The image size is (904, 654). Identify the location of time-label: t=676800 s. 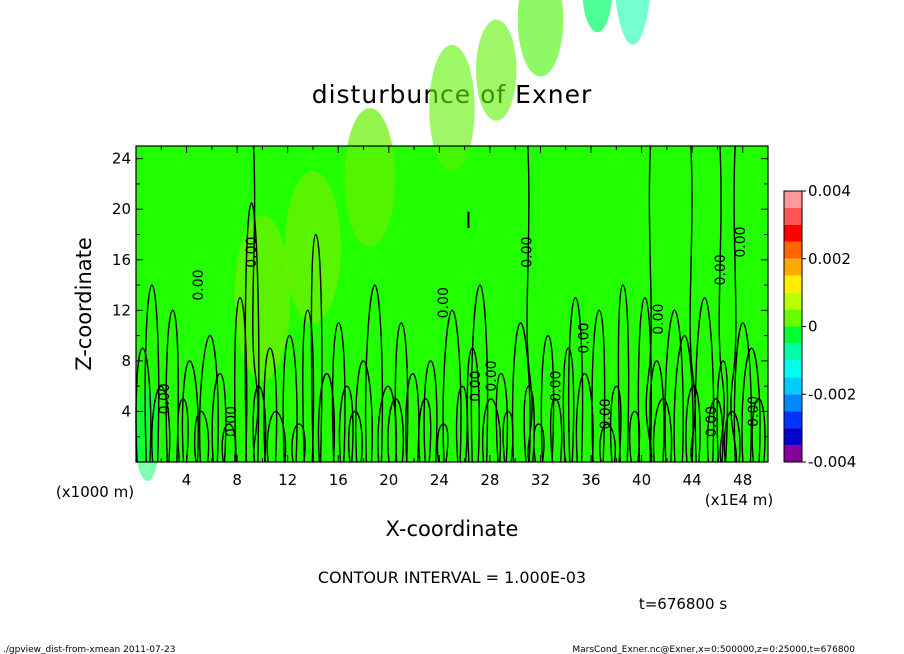
(683, 604).